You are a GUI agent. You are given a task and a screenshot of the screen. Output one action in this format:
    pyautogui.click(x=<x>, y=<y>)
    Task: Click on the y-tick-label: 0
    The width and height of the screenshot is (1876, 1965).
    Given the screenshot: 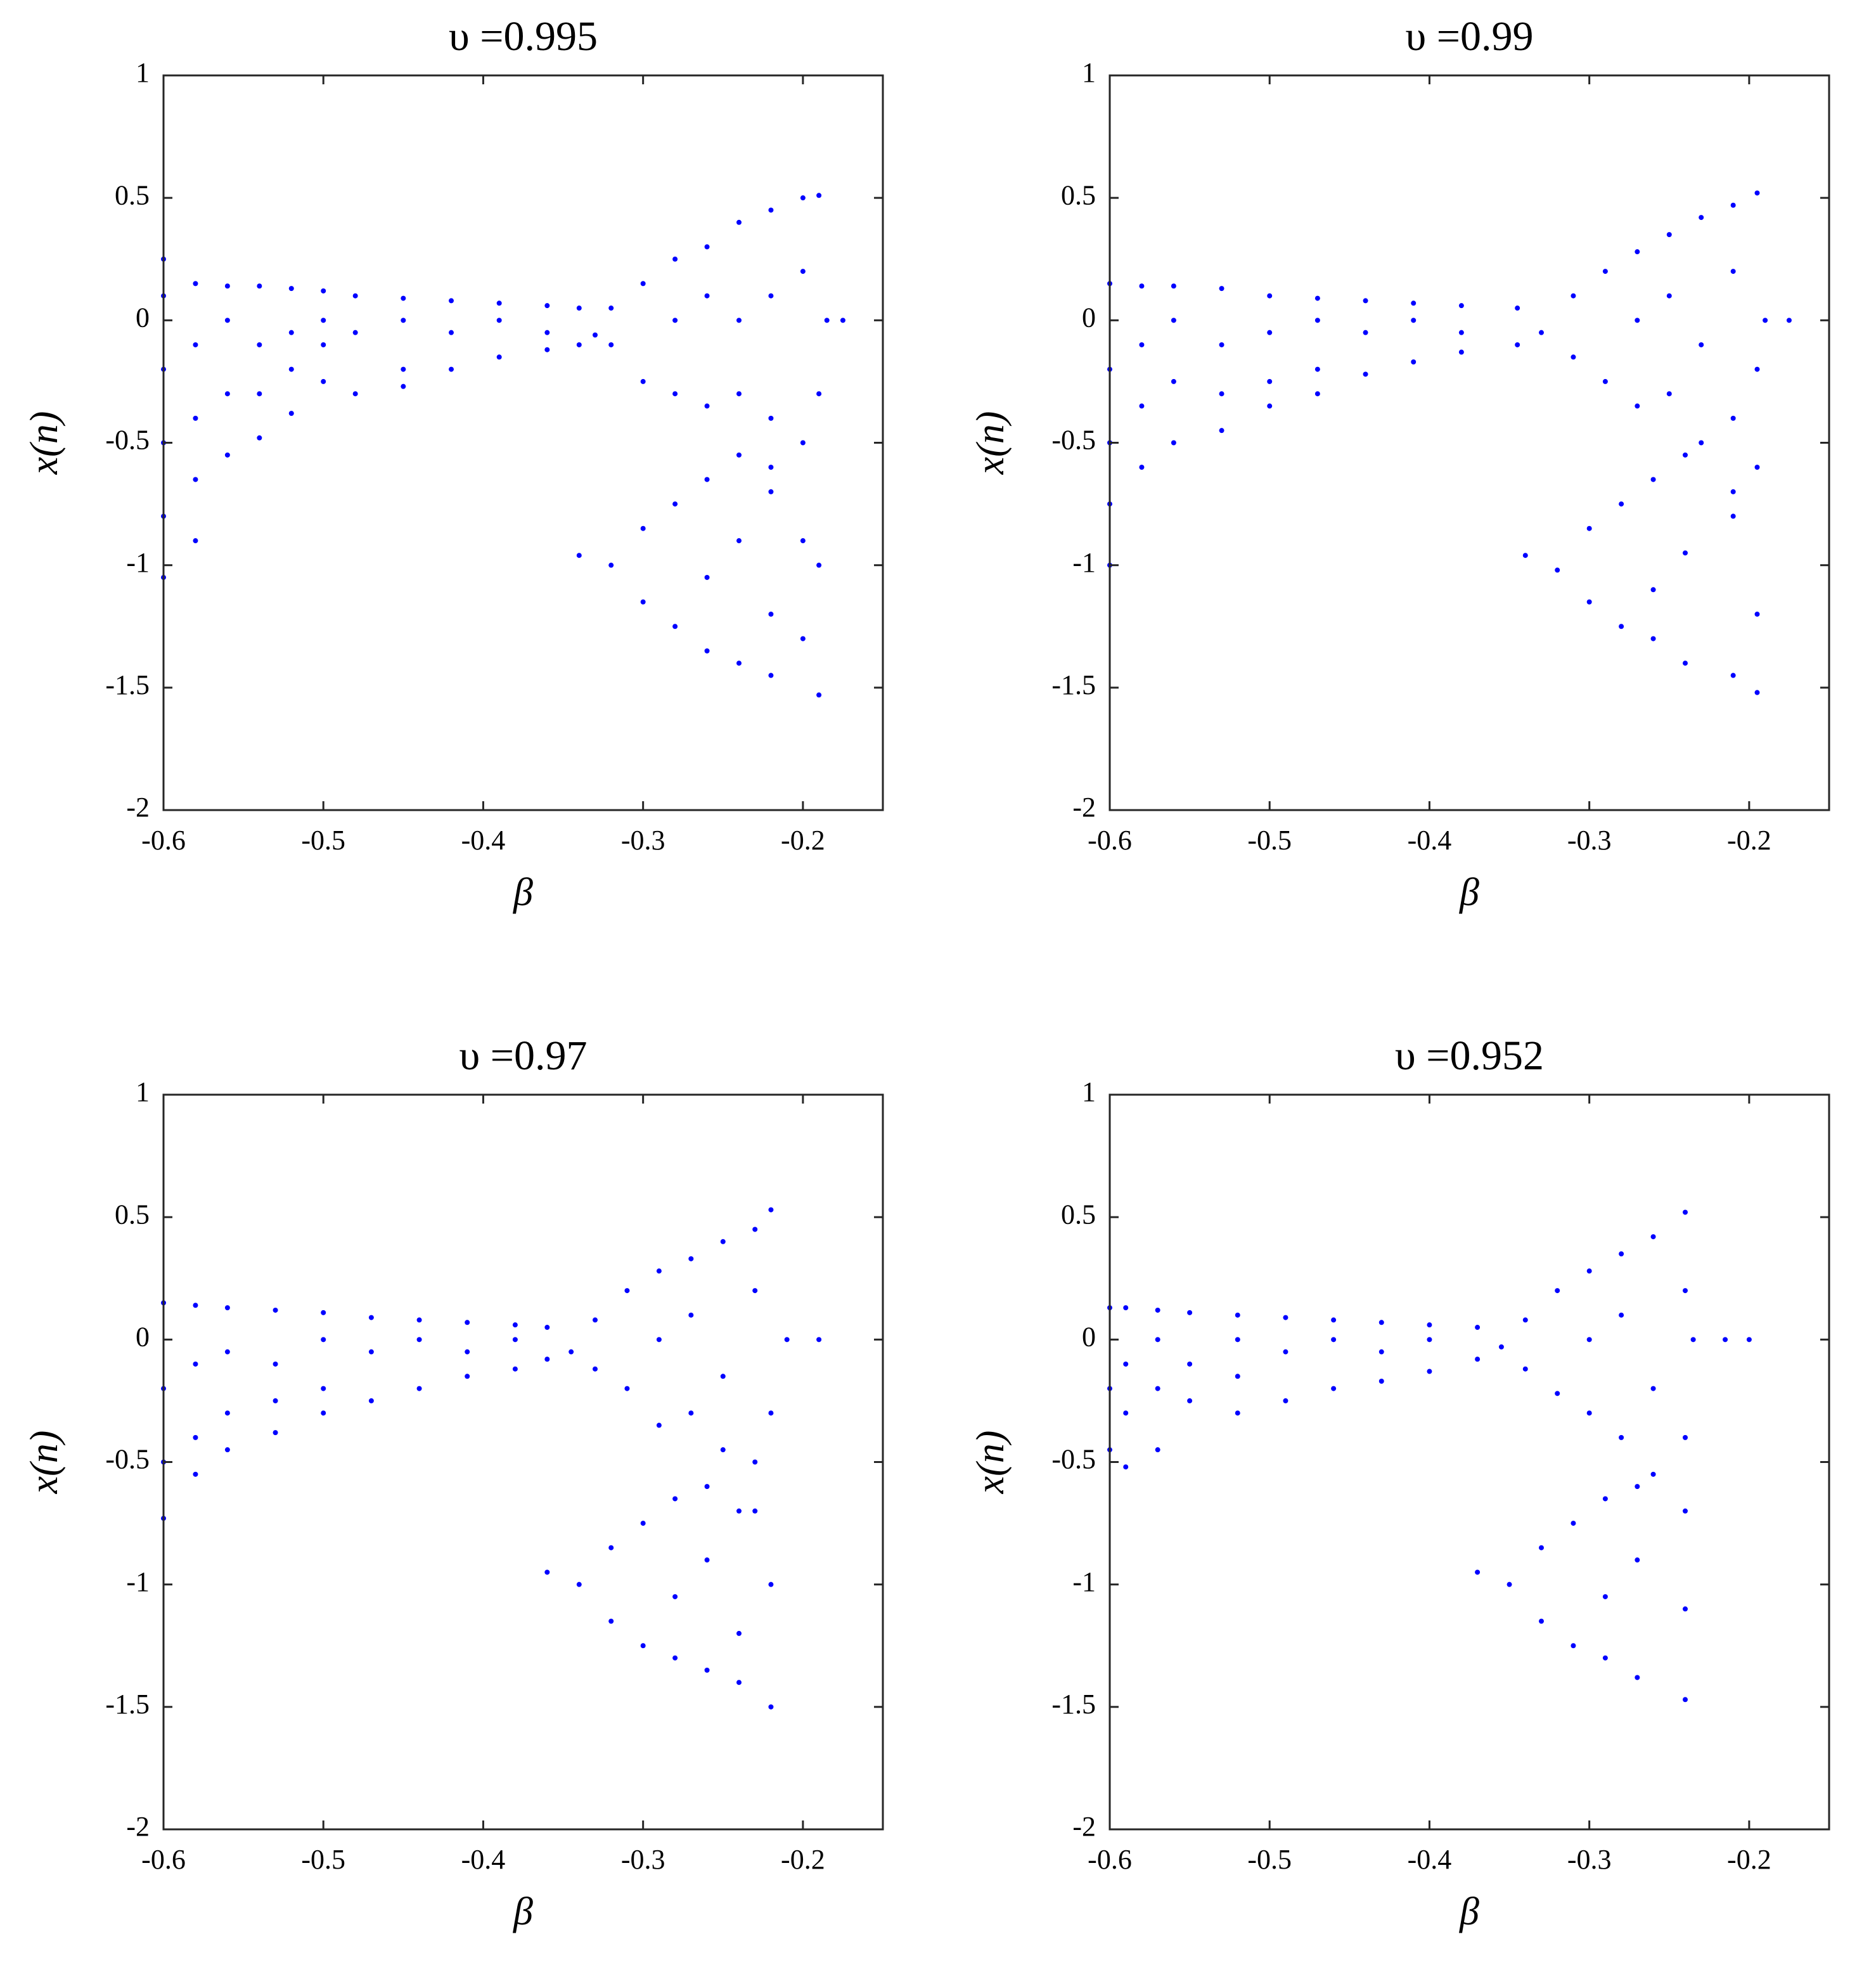 What is the action you would take?
    pyautogui.click(x=143, y=1337)
    